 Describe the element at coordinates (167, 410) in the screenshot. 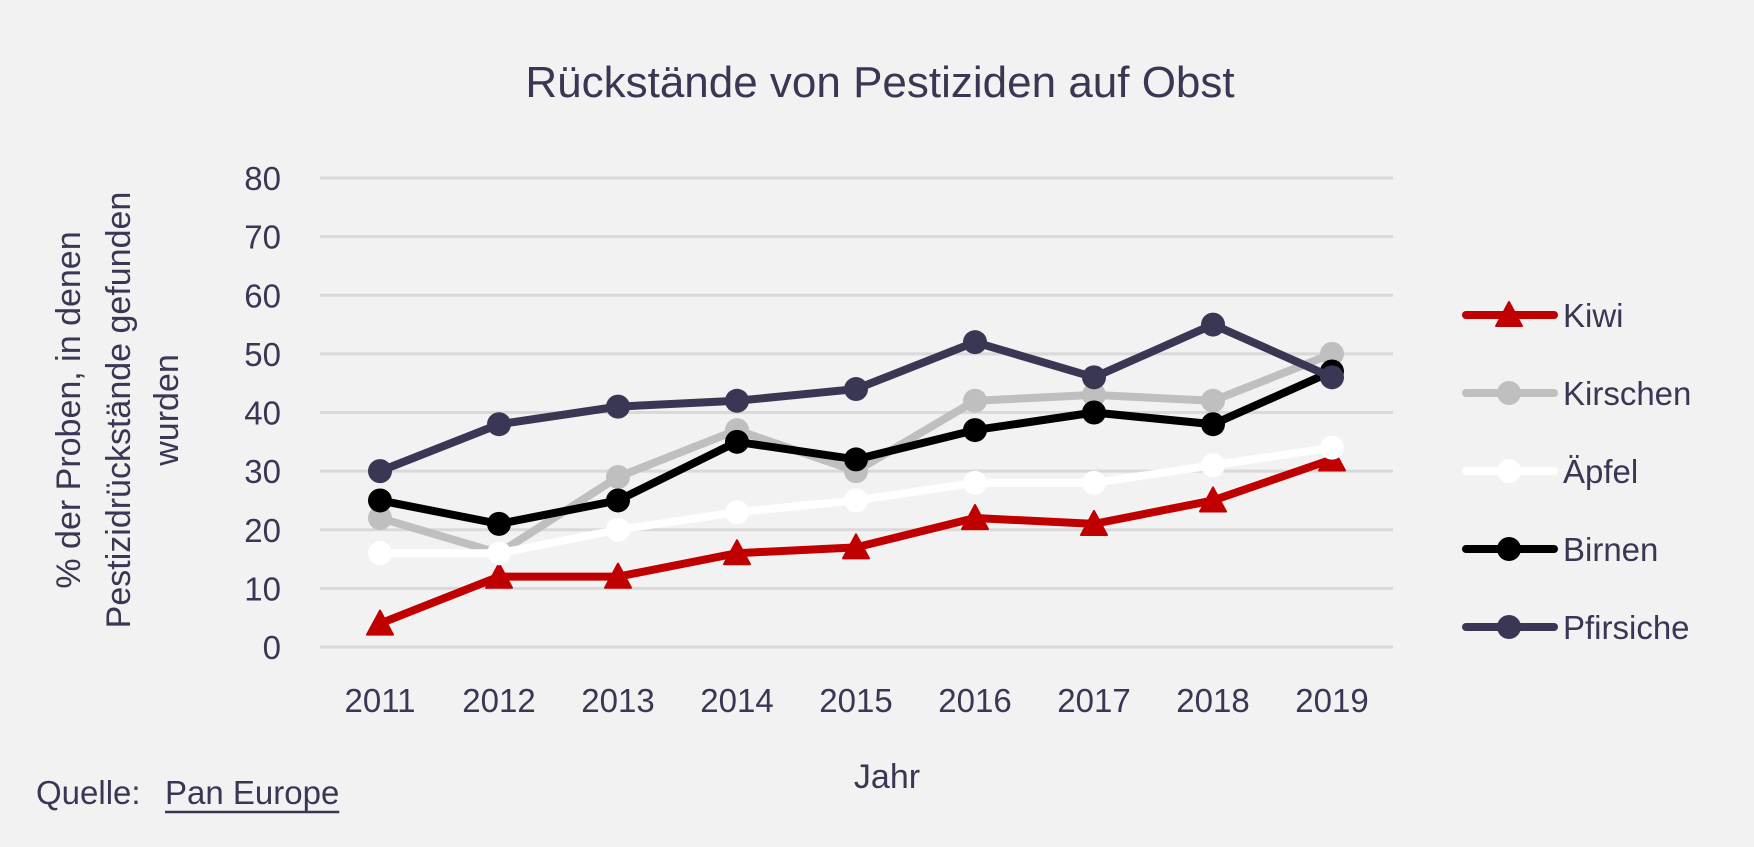

I see `y-axis-label-line-3: wurden` at that location.